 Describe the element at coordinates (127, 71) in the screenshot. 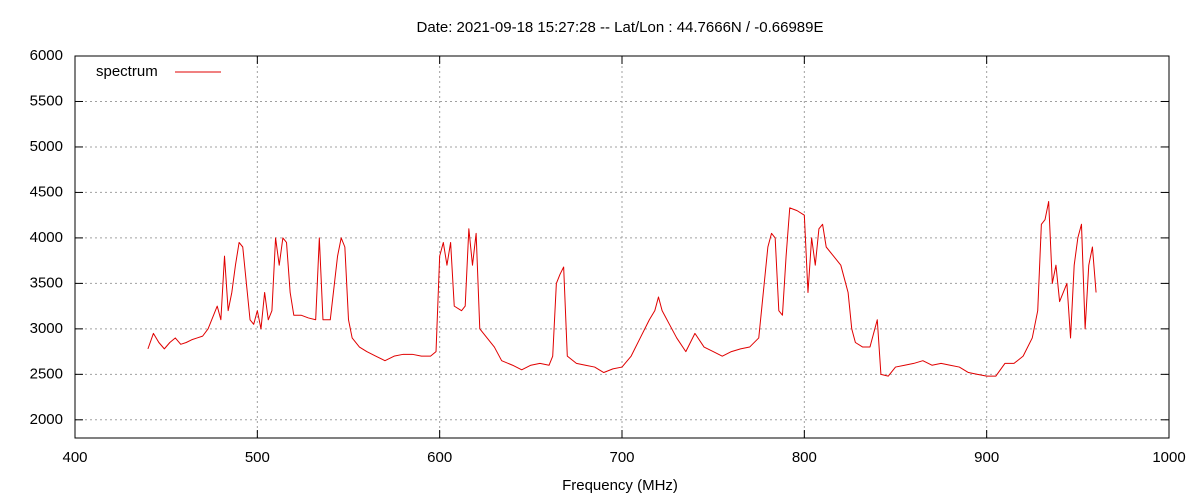

I see `legend-label: spectrum` at that location.